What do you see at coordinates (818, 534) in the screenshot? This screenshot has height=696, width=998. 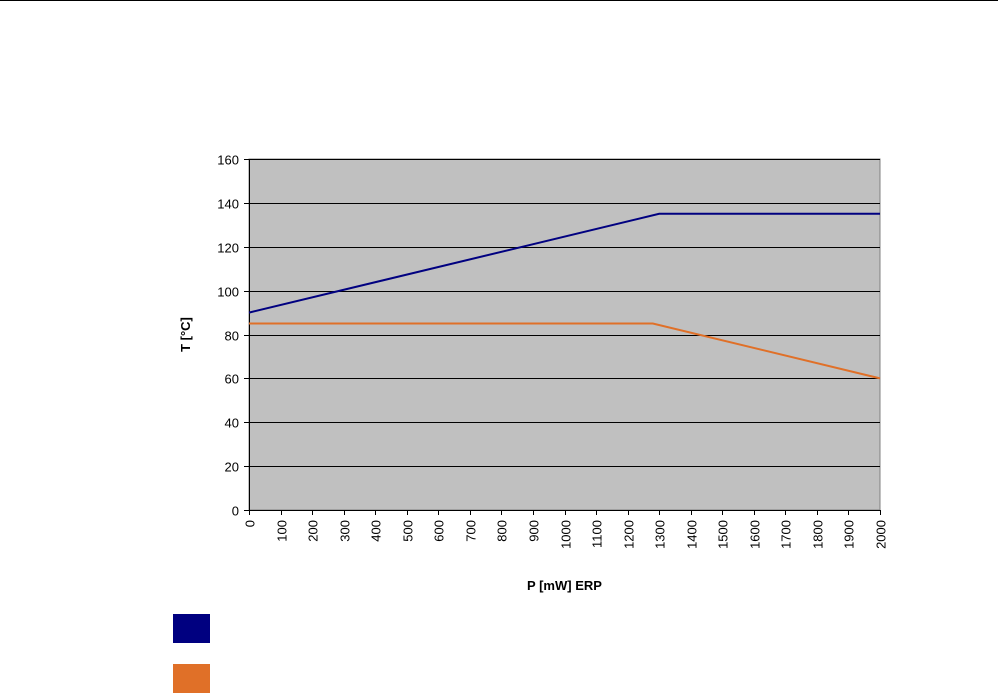 I see `x-tick-label: 1800` at bounding box center [818, 534].